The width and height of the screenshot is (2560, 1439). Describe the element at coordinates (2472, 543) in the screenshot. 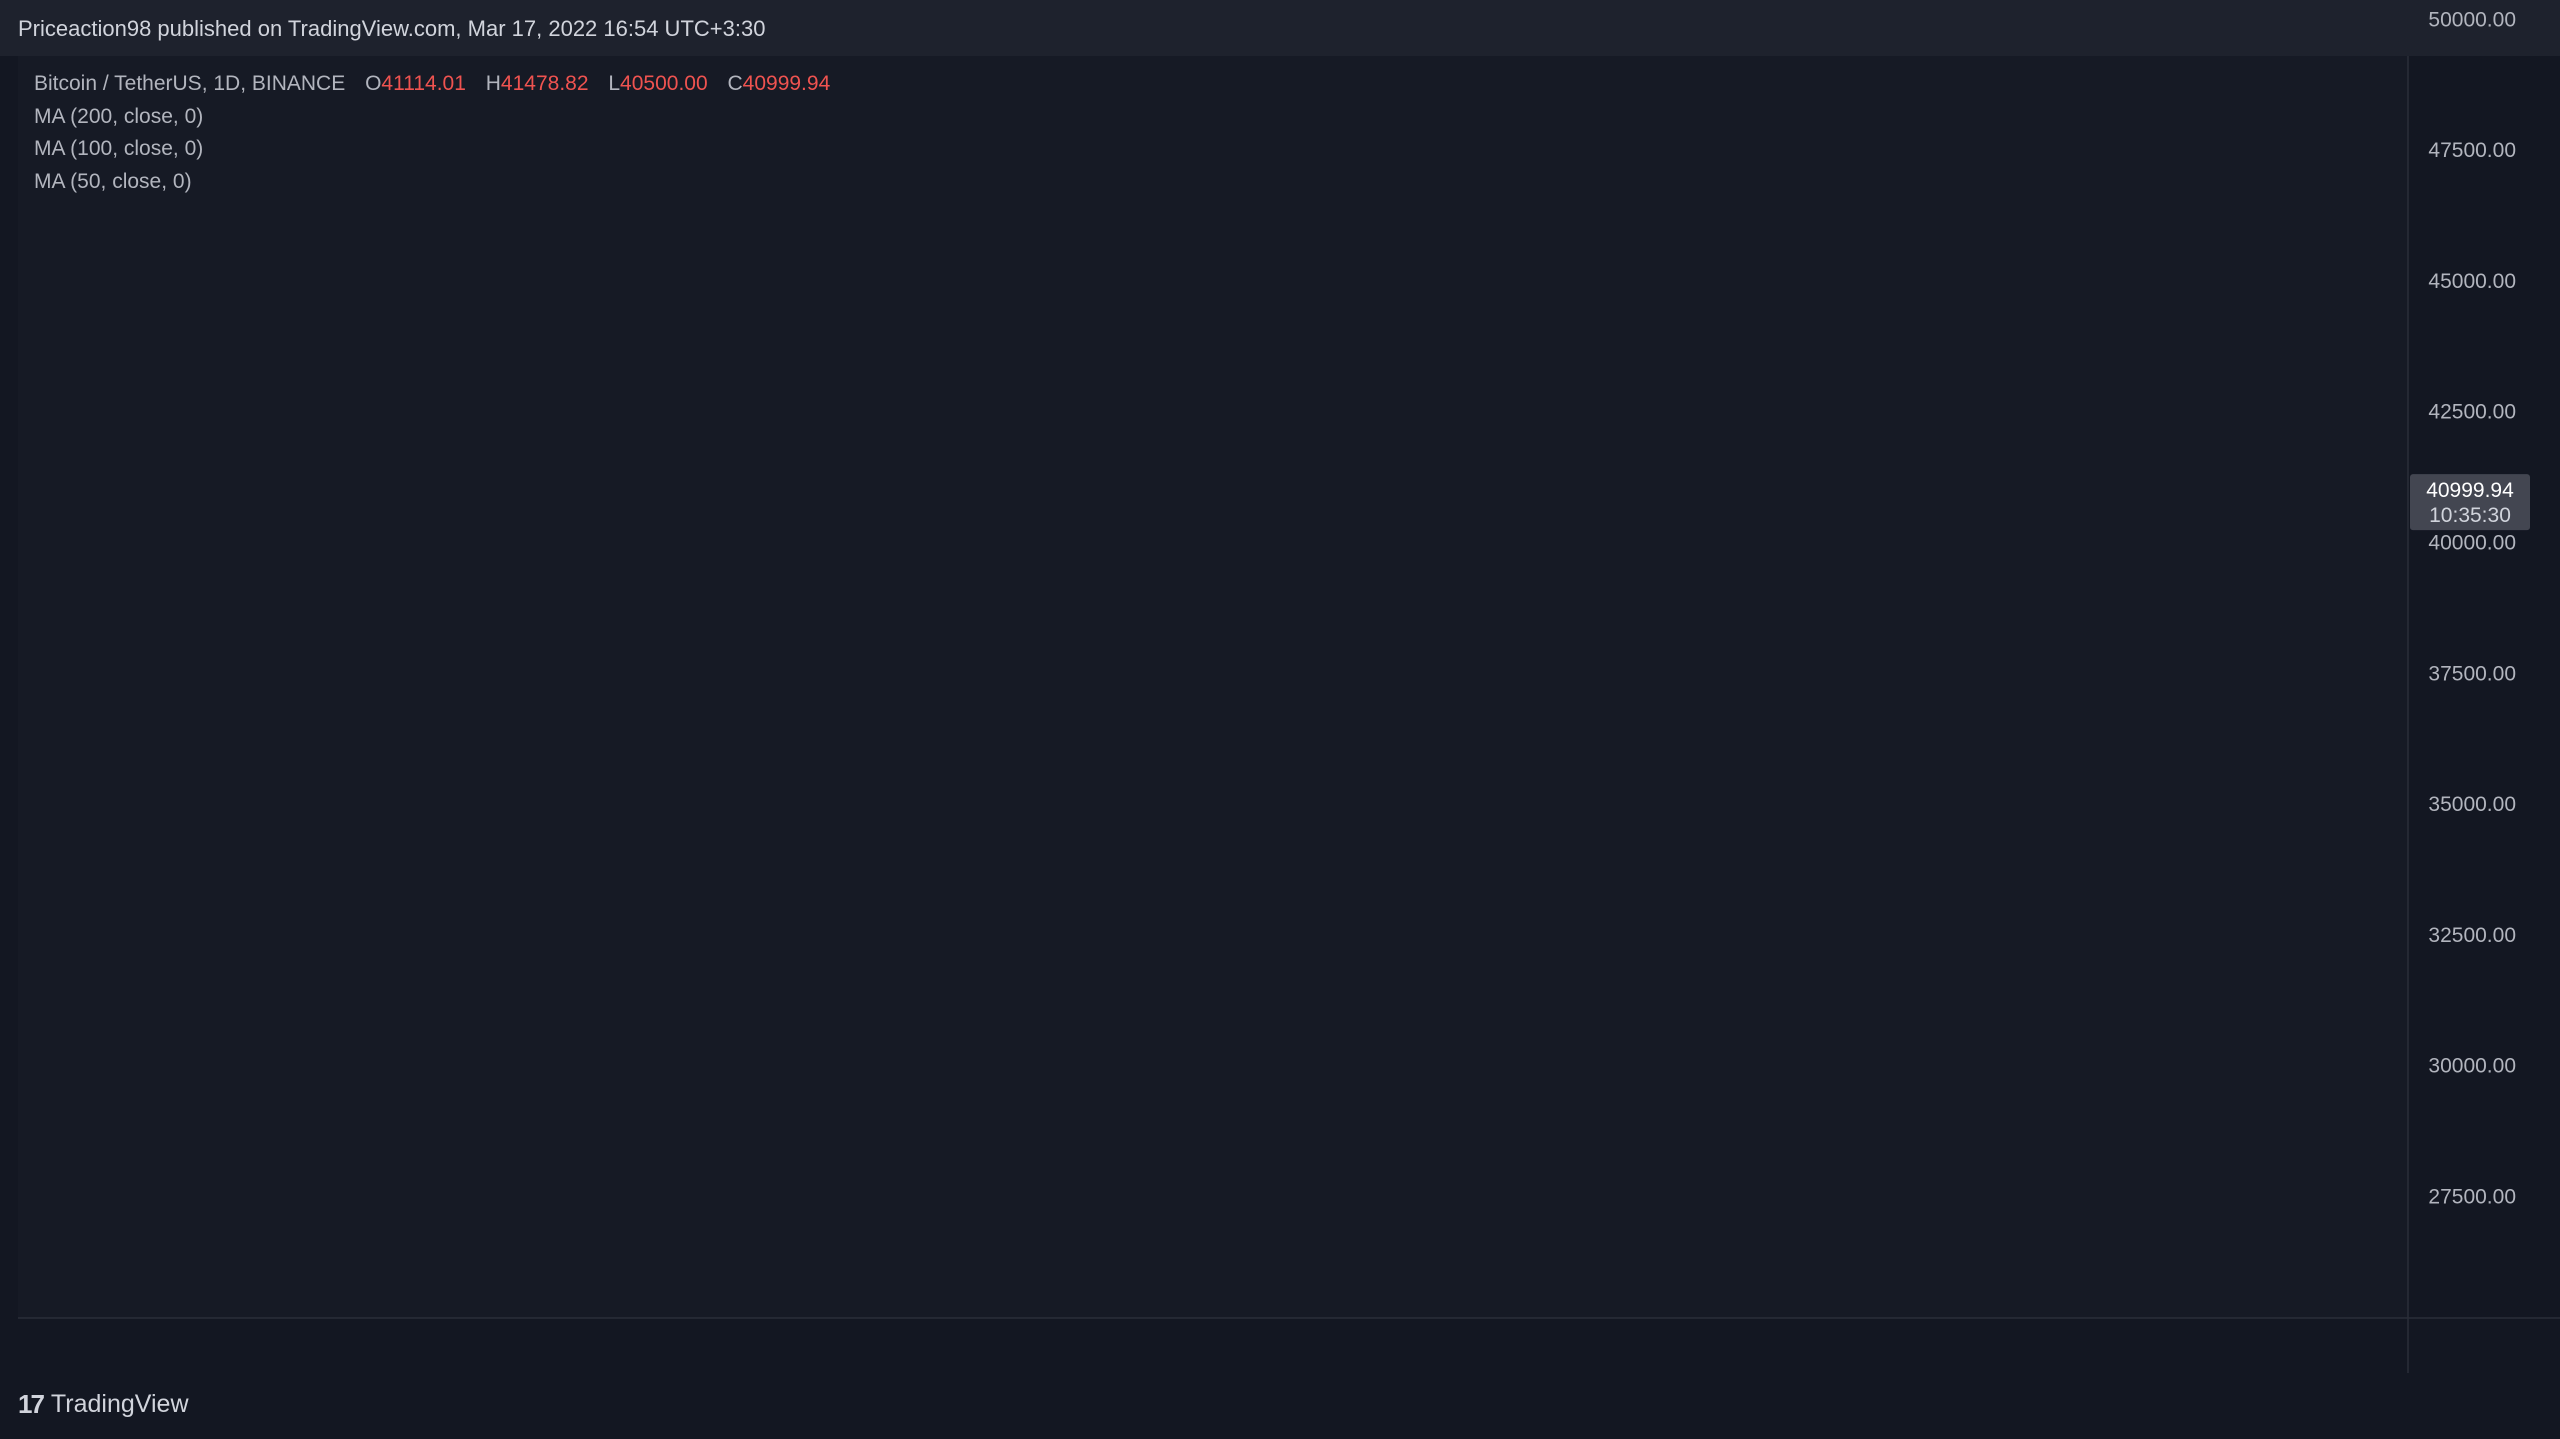

I see `price-tick-label: 40000.00` at that location.